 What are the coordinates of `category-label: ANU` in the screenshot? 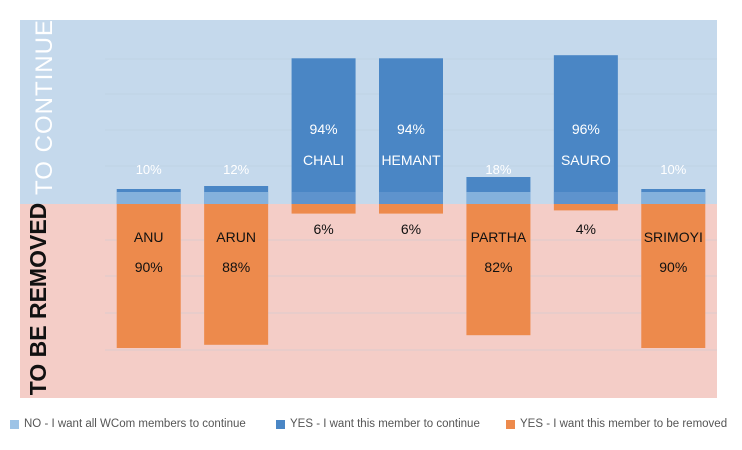 It's located at (149, 237).